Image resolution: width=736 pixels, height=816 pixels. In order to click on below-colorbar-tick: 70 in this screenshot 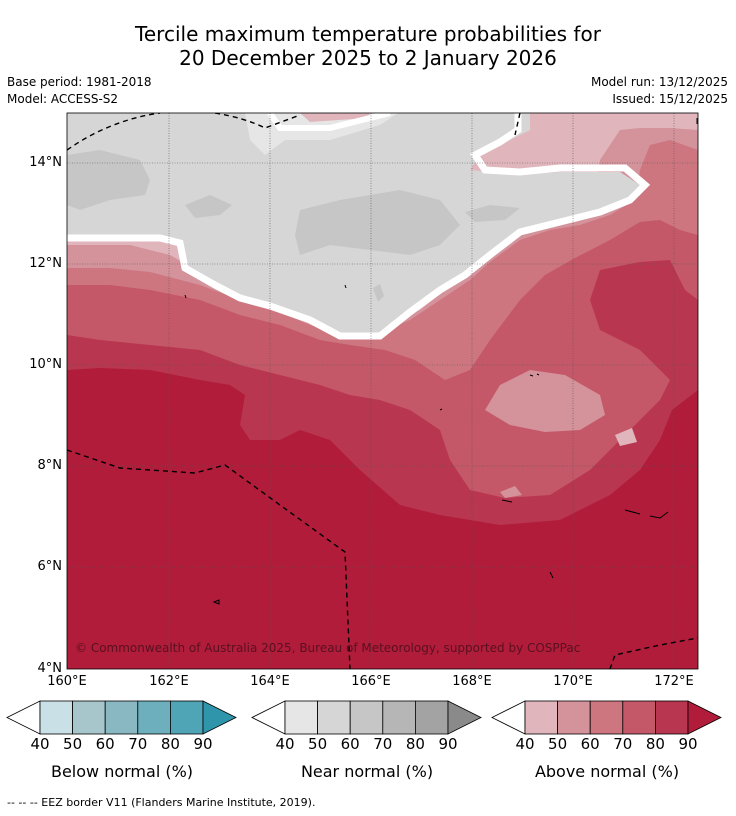, I will do `click(138, 744)`.